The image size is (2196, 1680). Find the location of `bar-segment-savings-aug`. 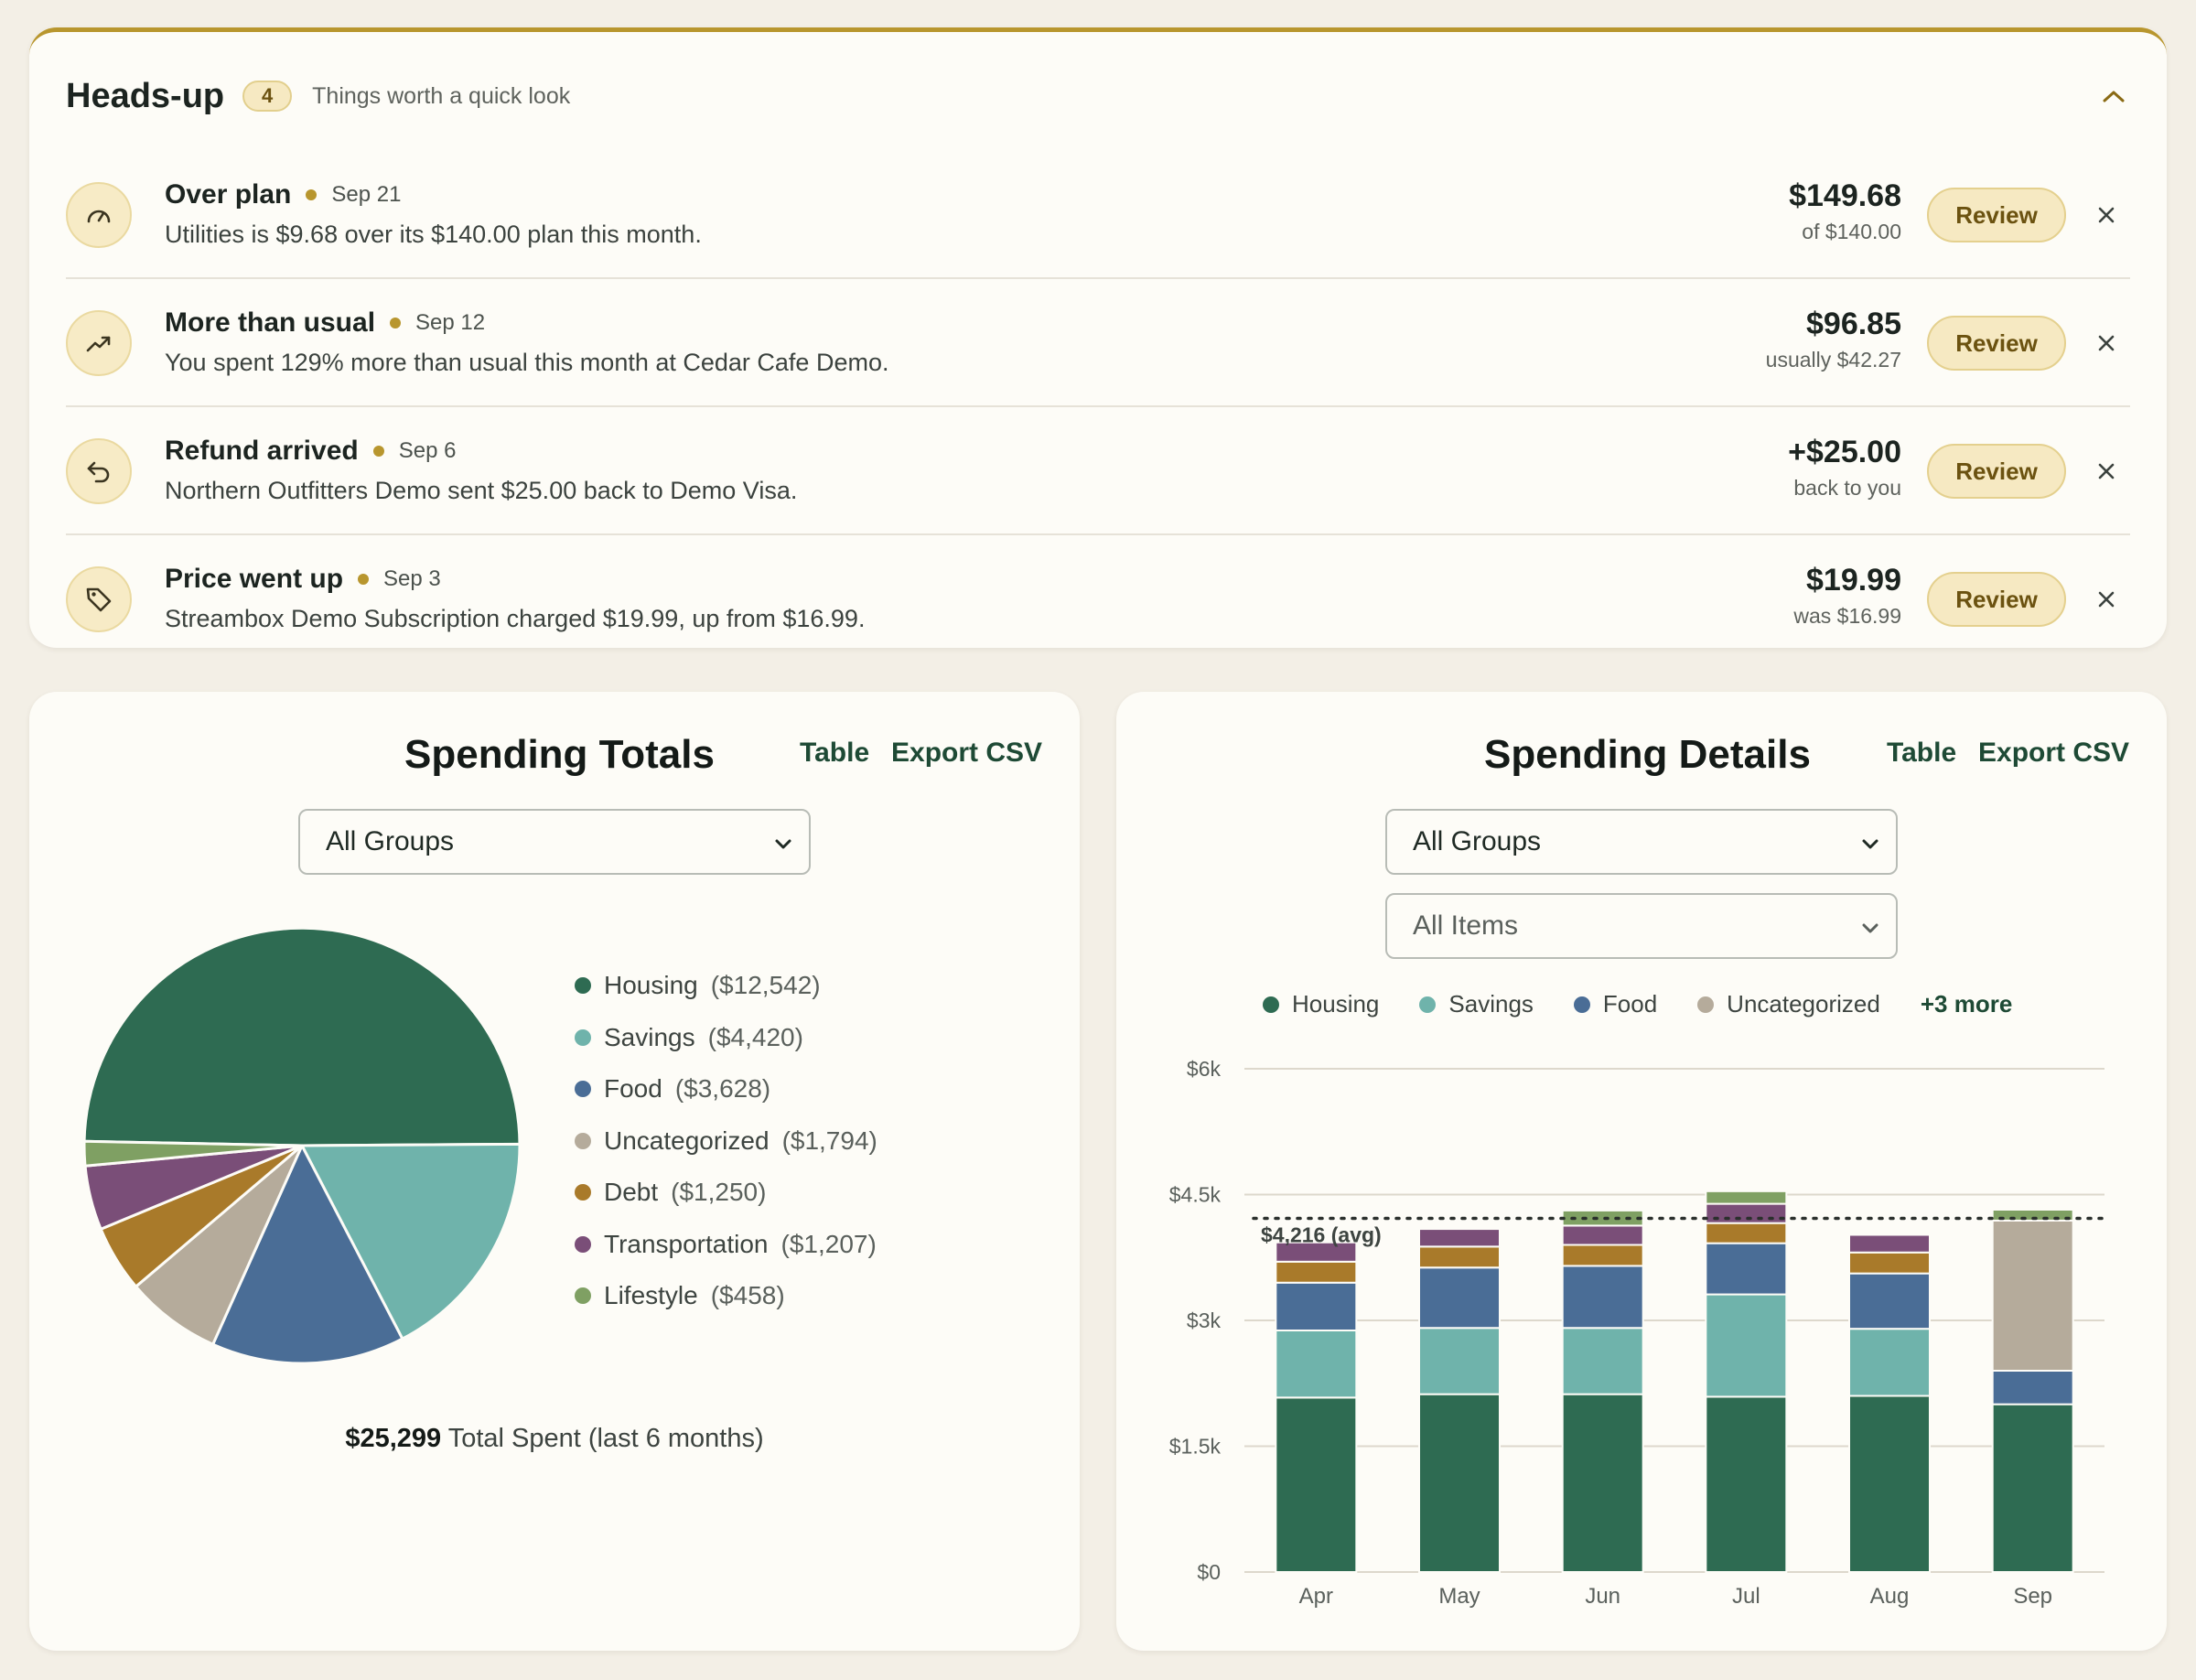

bar-segment-savings-aug is located at coordinates (1890, 1362).